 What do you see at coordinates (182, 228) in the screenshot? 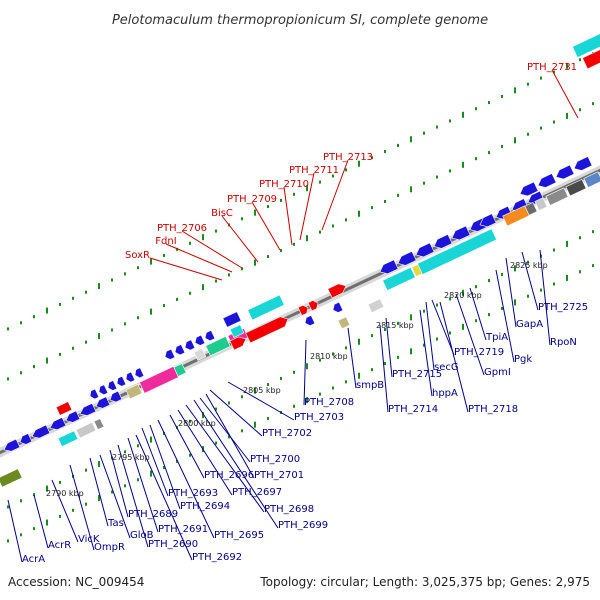
I see `gene-label: PTH_2706` at bounding box center [182, 228].